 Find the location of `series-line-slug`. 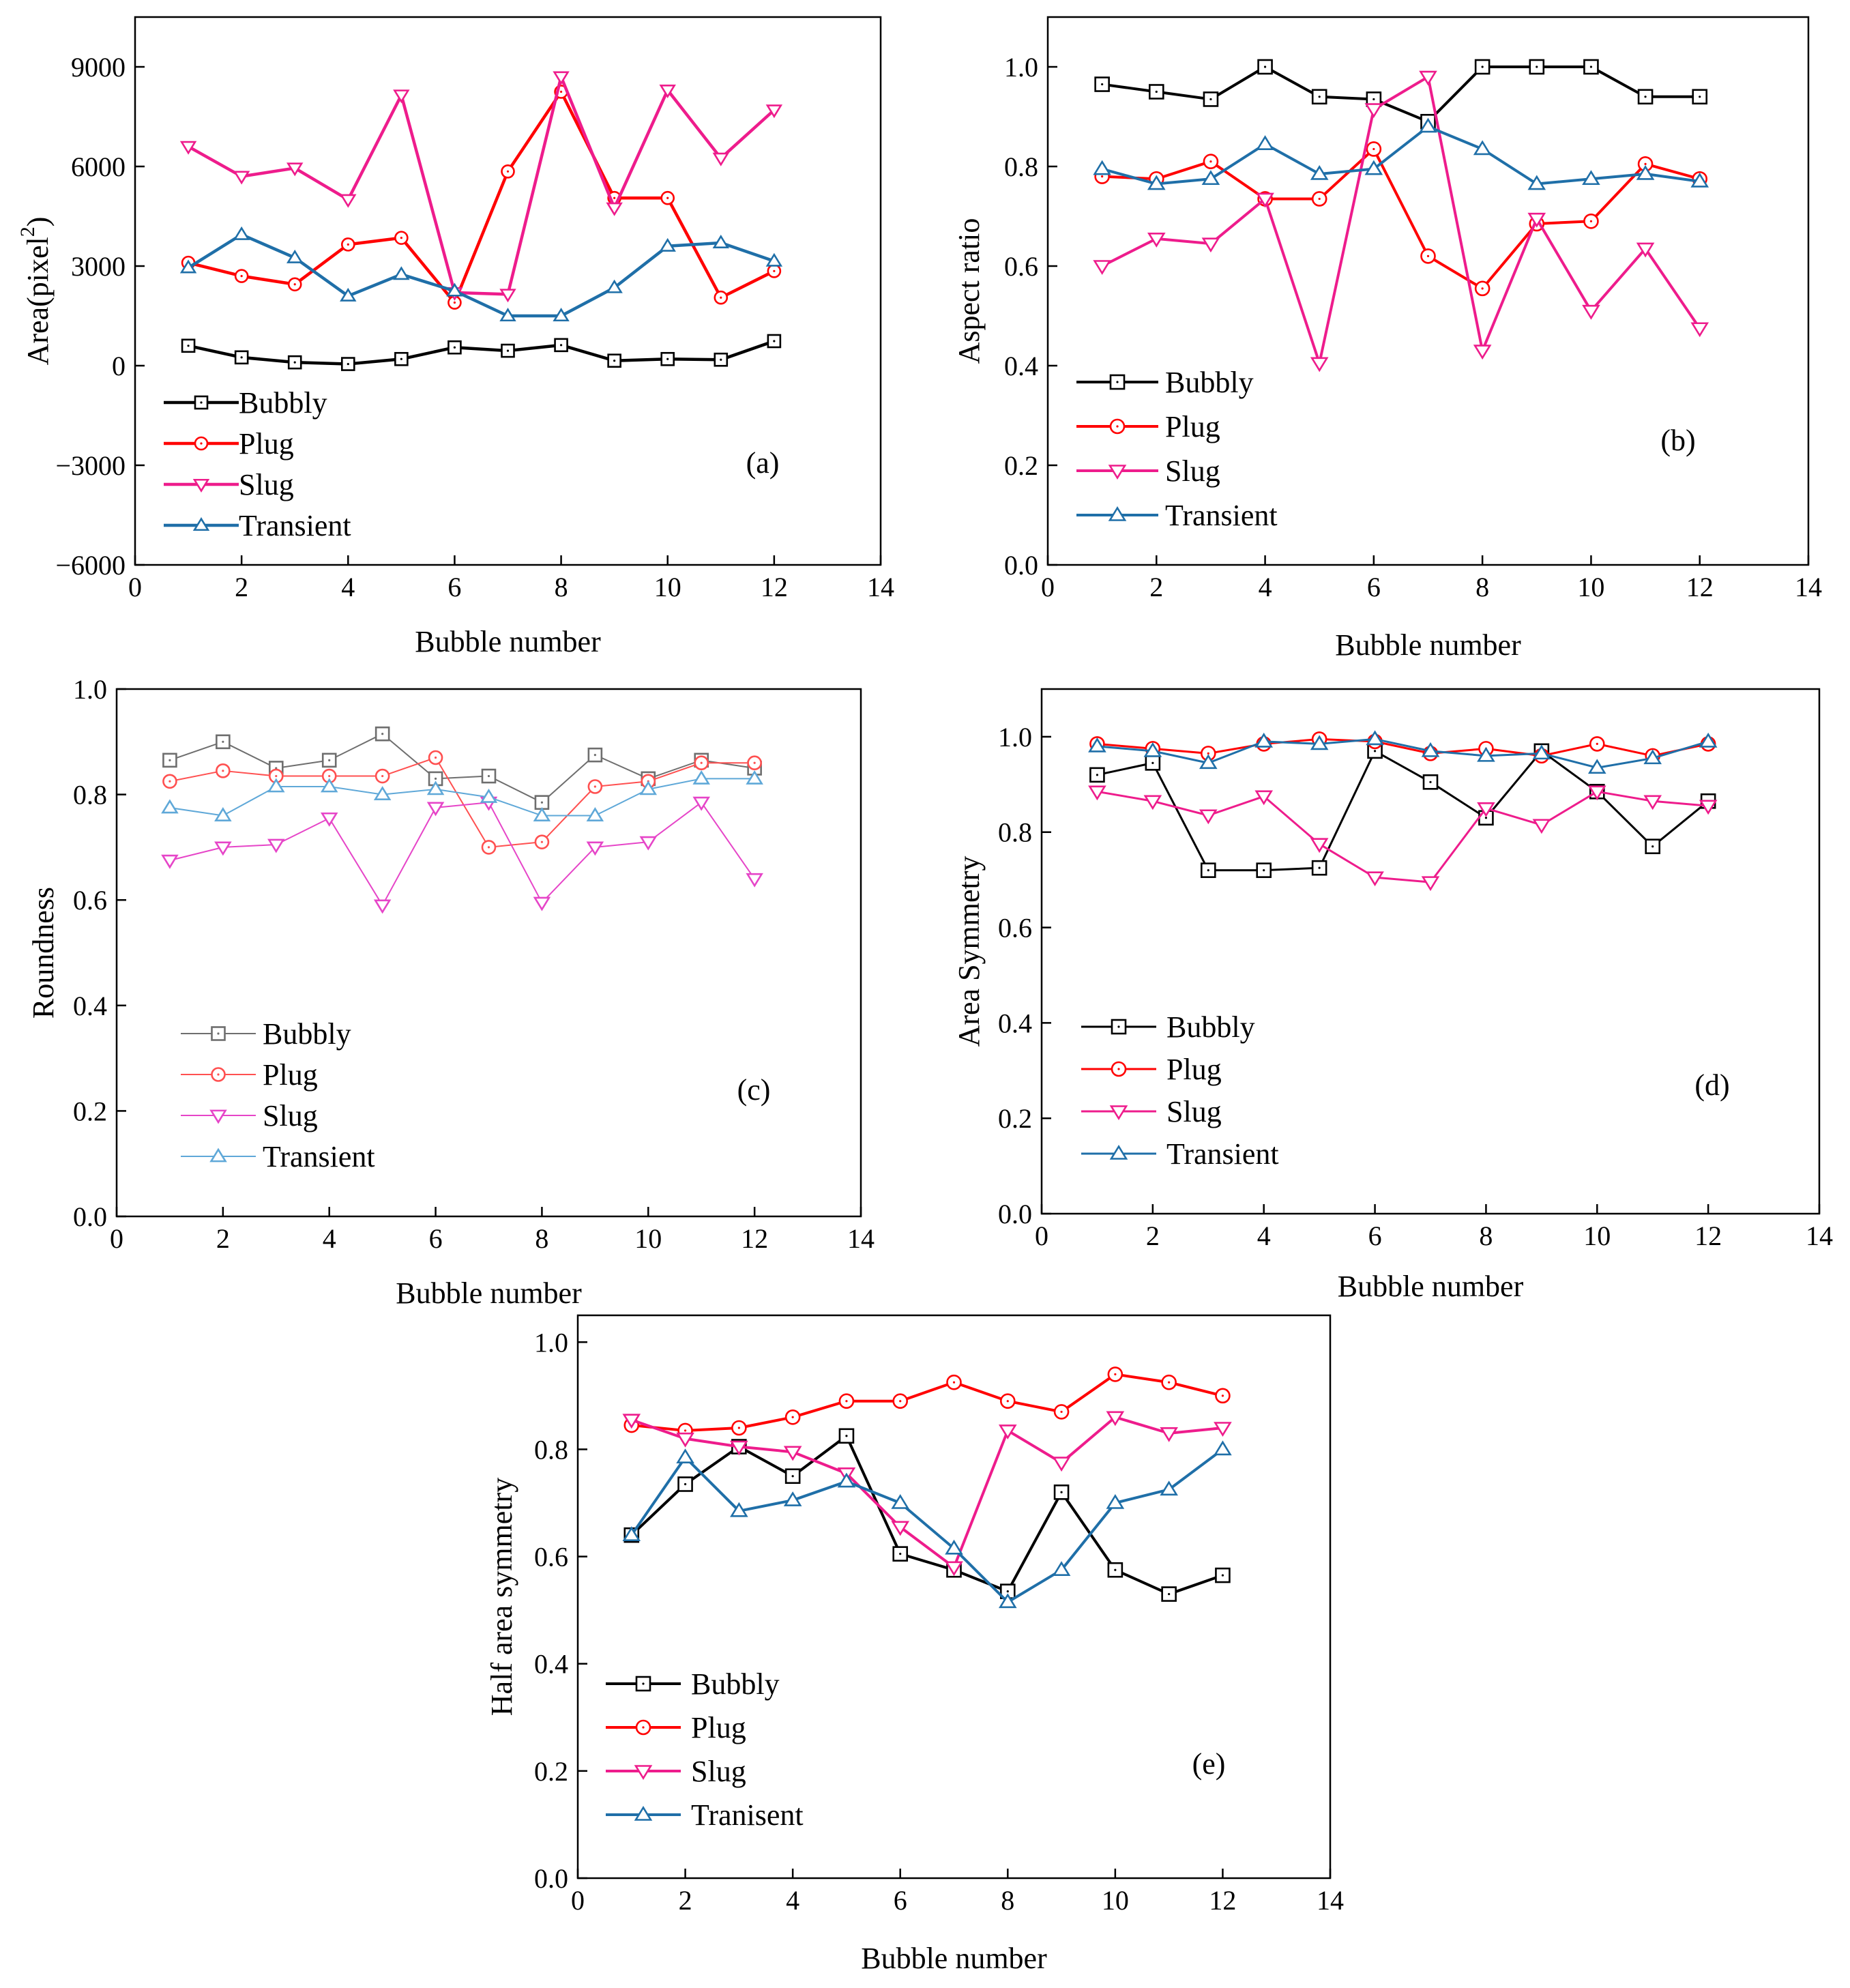

series-line-slug is located at coordinates (481, 186).